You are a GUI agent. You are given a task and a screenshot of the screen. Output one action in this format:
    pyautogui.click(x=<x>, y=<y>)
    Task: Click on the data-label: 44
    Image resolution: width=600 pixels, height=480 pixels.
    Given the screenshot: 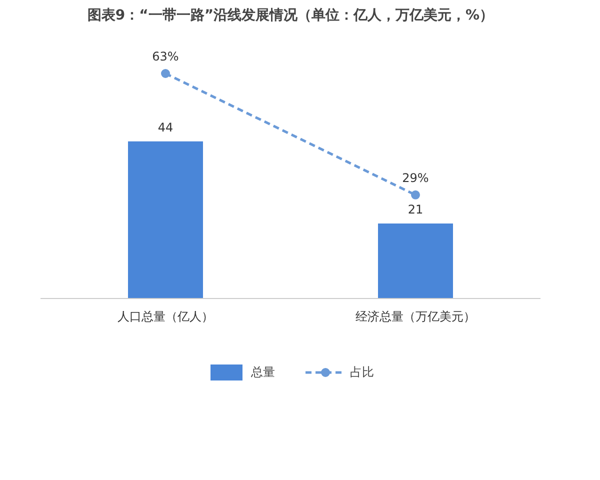 What is the action you would take?
    pyautogui.click(x=166, y=127)
    